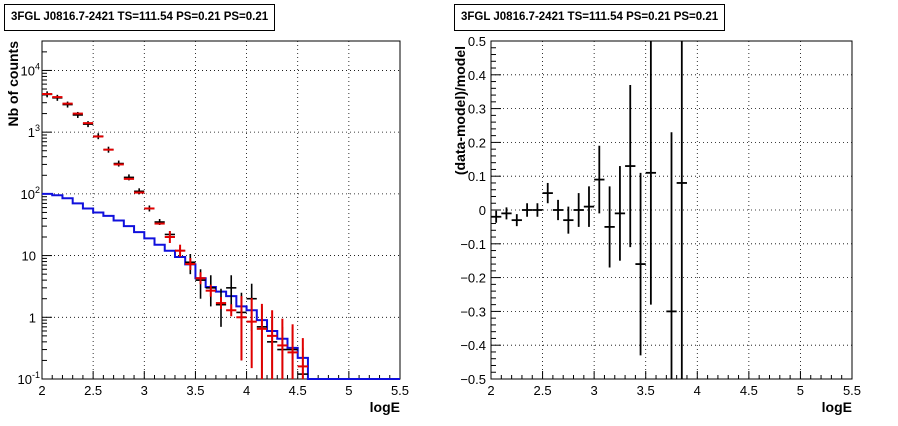  What do you see at coordinates (473, 379) in the screenshot?
I see `y-tick-label: −0.5` at bounding box center [473, 379].